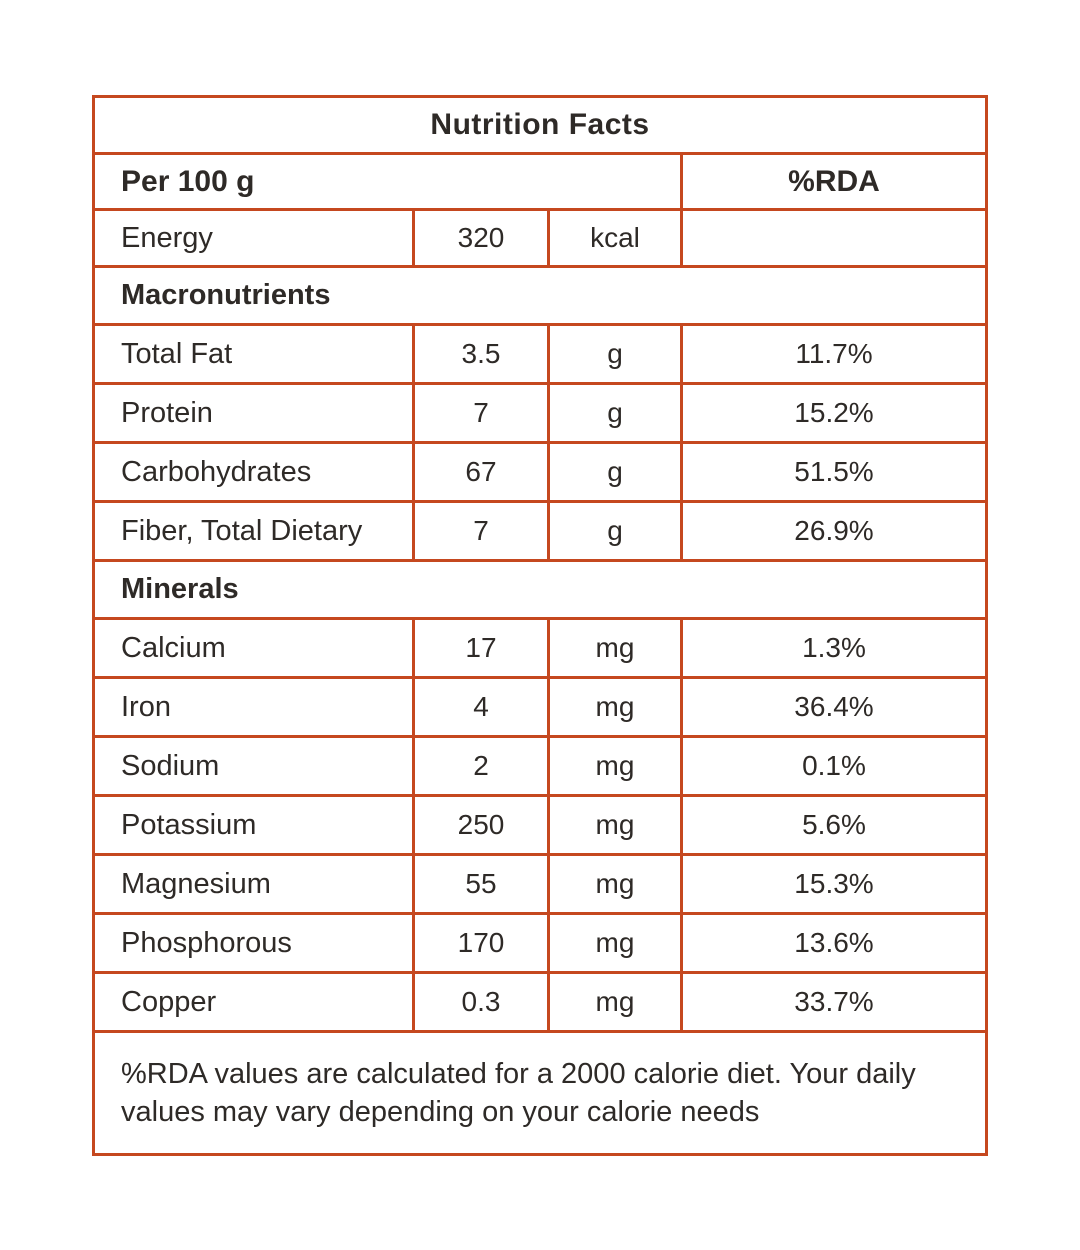  Describe the element at coordinates (255, 884) in the screenshot. I see `nutrient-label: Magnesium` at that location.